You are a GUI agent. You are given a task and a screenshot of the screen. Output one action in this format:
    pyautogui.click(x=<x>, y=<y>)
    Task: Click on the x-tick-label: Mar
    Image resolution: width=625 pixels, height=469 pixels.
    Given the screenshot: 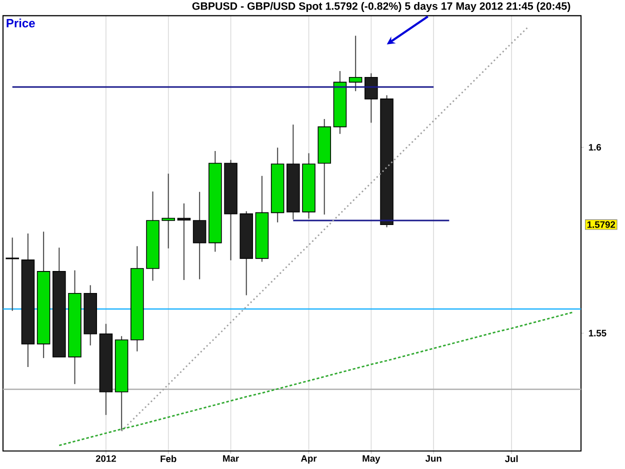 What is the action you would take?
    pyautogui.click(x=231, y=458)
    